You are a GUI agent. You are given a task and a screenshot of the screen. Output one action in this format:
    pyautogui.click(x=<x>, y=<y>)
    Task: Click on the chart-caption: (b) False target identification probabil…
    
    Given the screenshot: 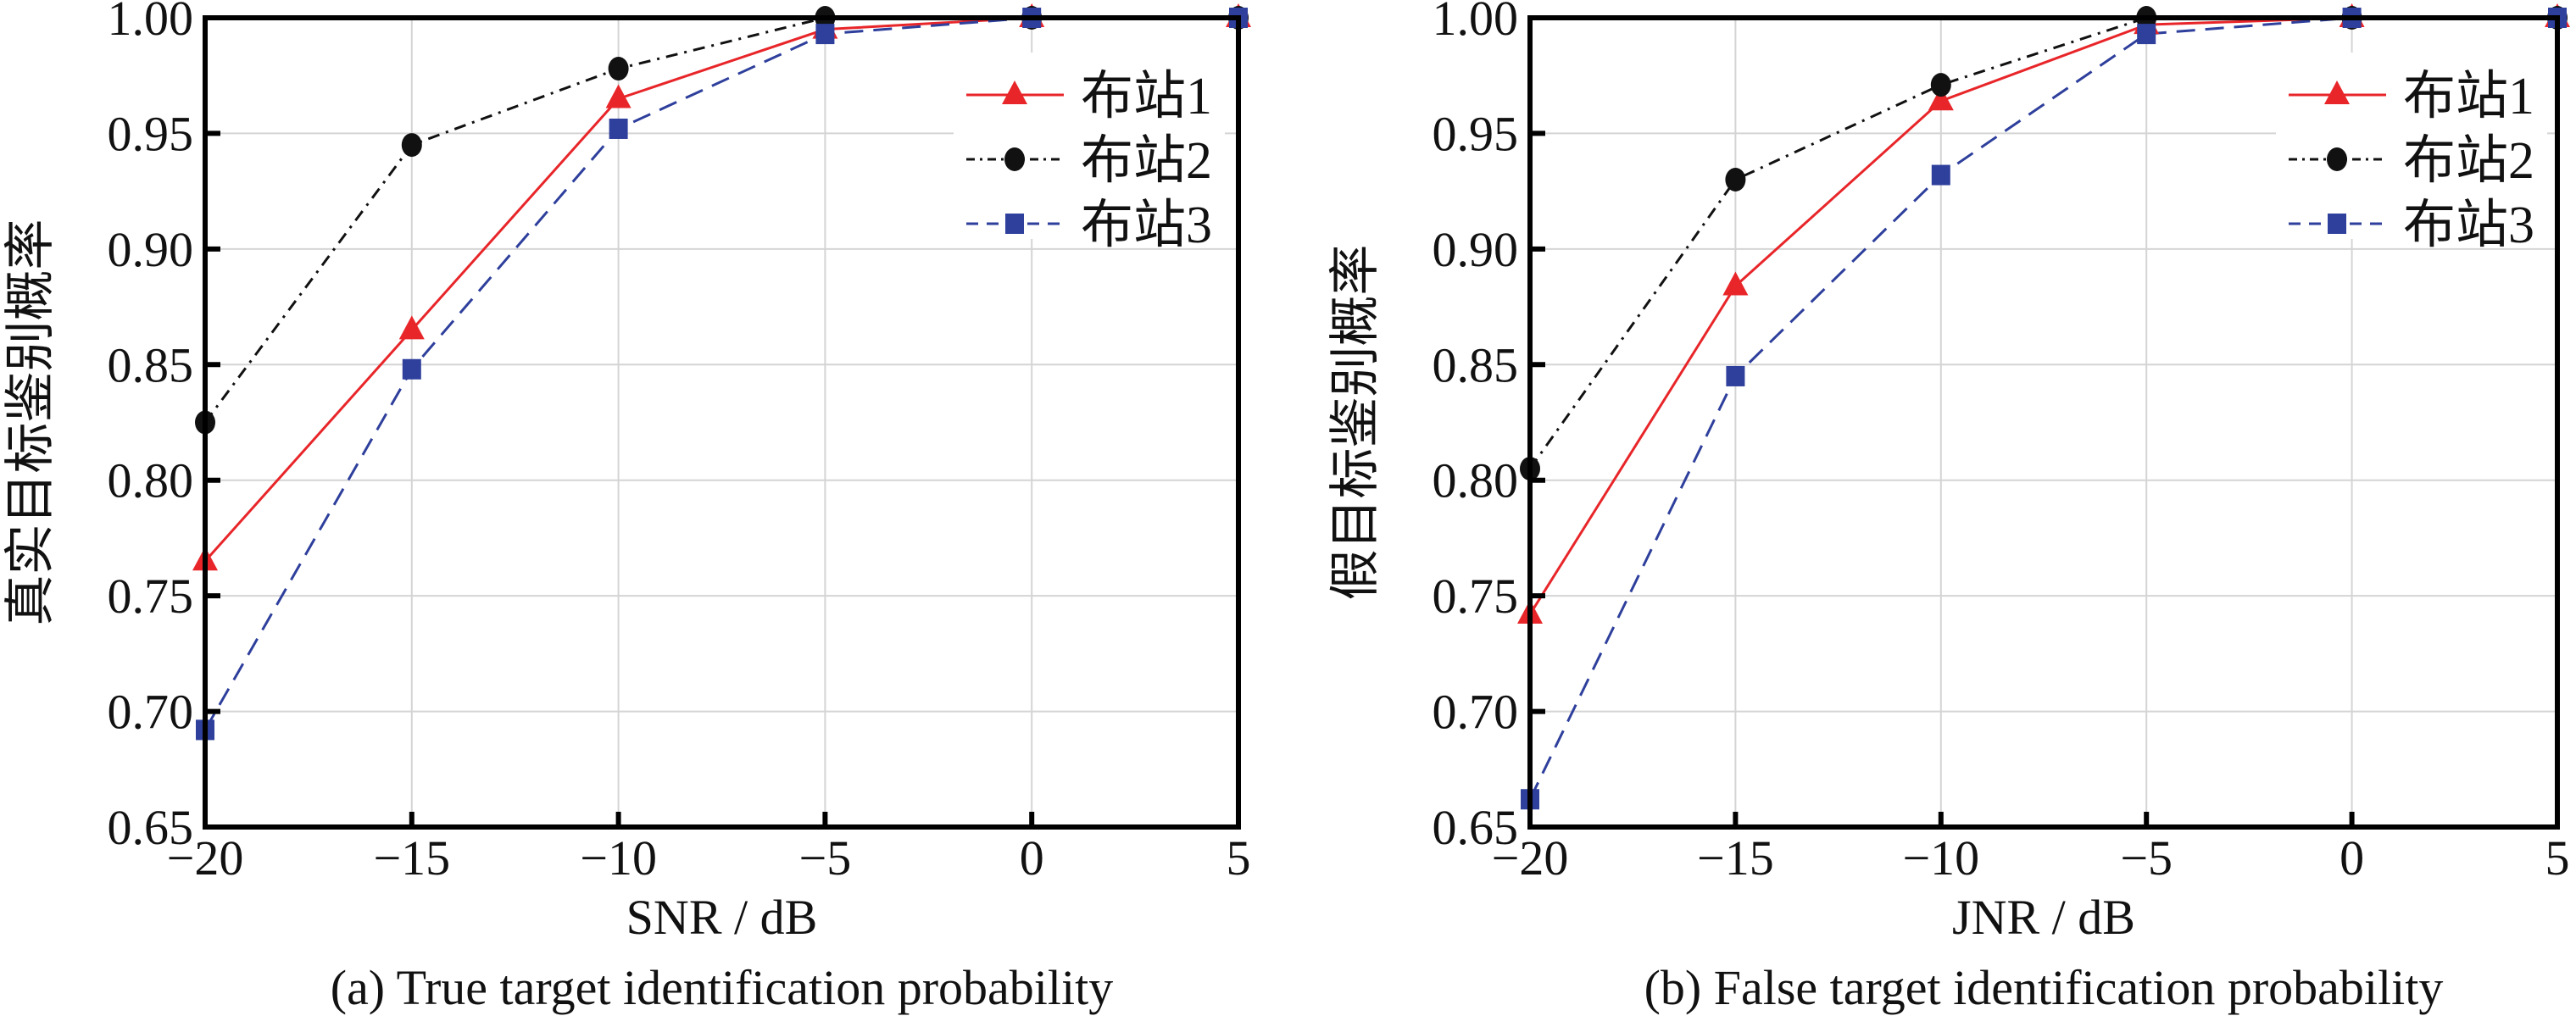 What is the action you would take?
    pyautogui.click(x=2044, y=988)
    